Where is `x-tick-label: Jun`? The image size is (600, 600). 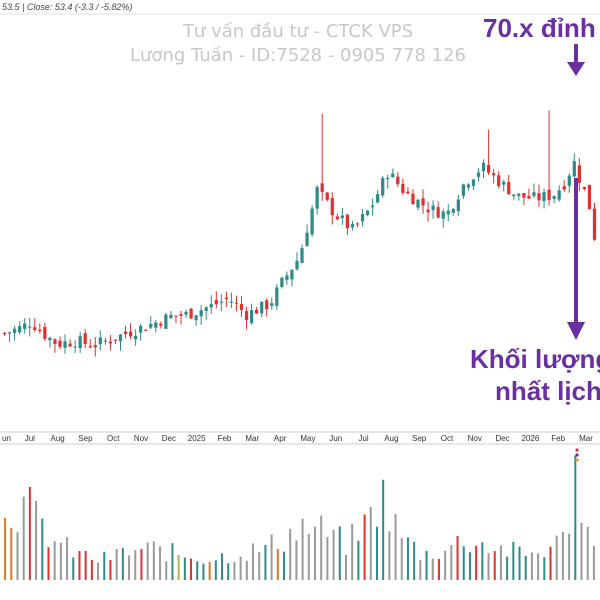 x-tick-label: Jun is located at coordinates (335, 438).